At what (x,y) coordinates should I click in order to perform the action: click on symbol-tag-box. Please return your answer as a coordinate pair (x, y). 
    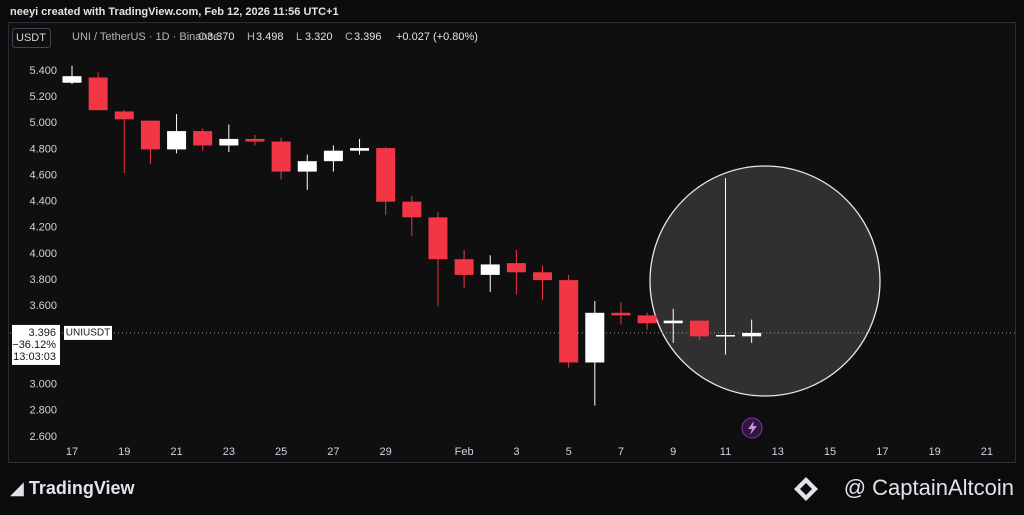
    Looking at the image, I should click on (88, 332).